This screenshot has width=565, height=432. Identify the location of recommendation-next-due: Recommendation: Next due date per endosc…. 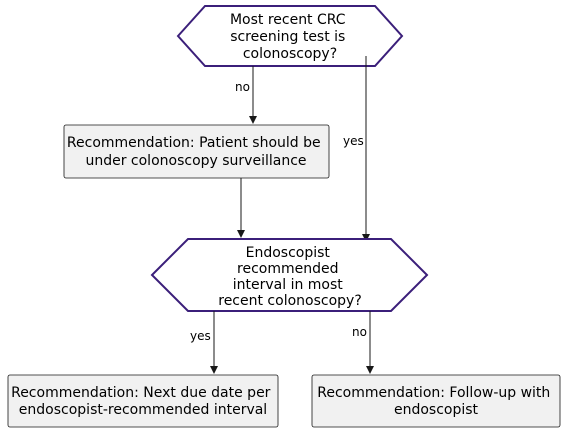
(143, 401).